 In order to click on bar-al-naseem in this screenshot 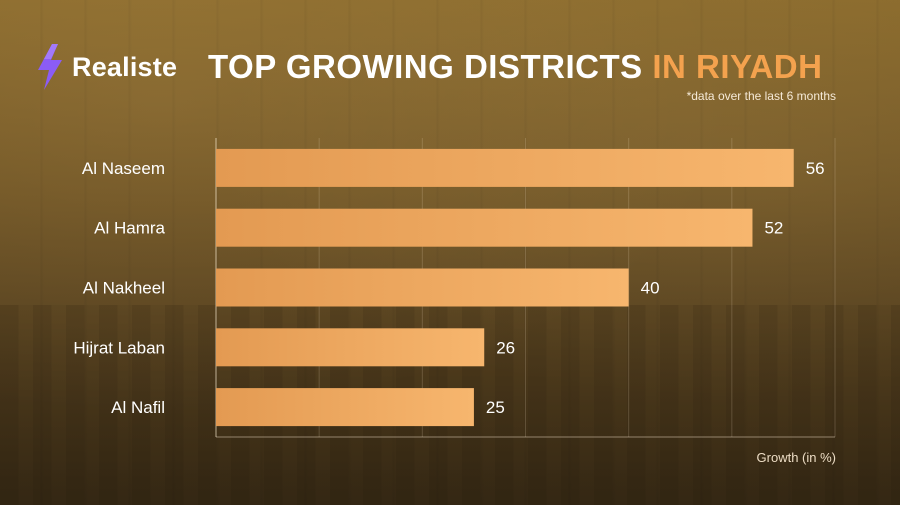, I will do `click(505, 167)`.